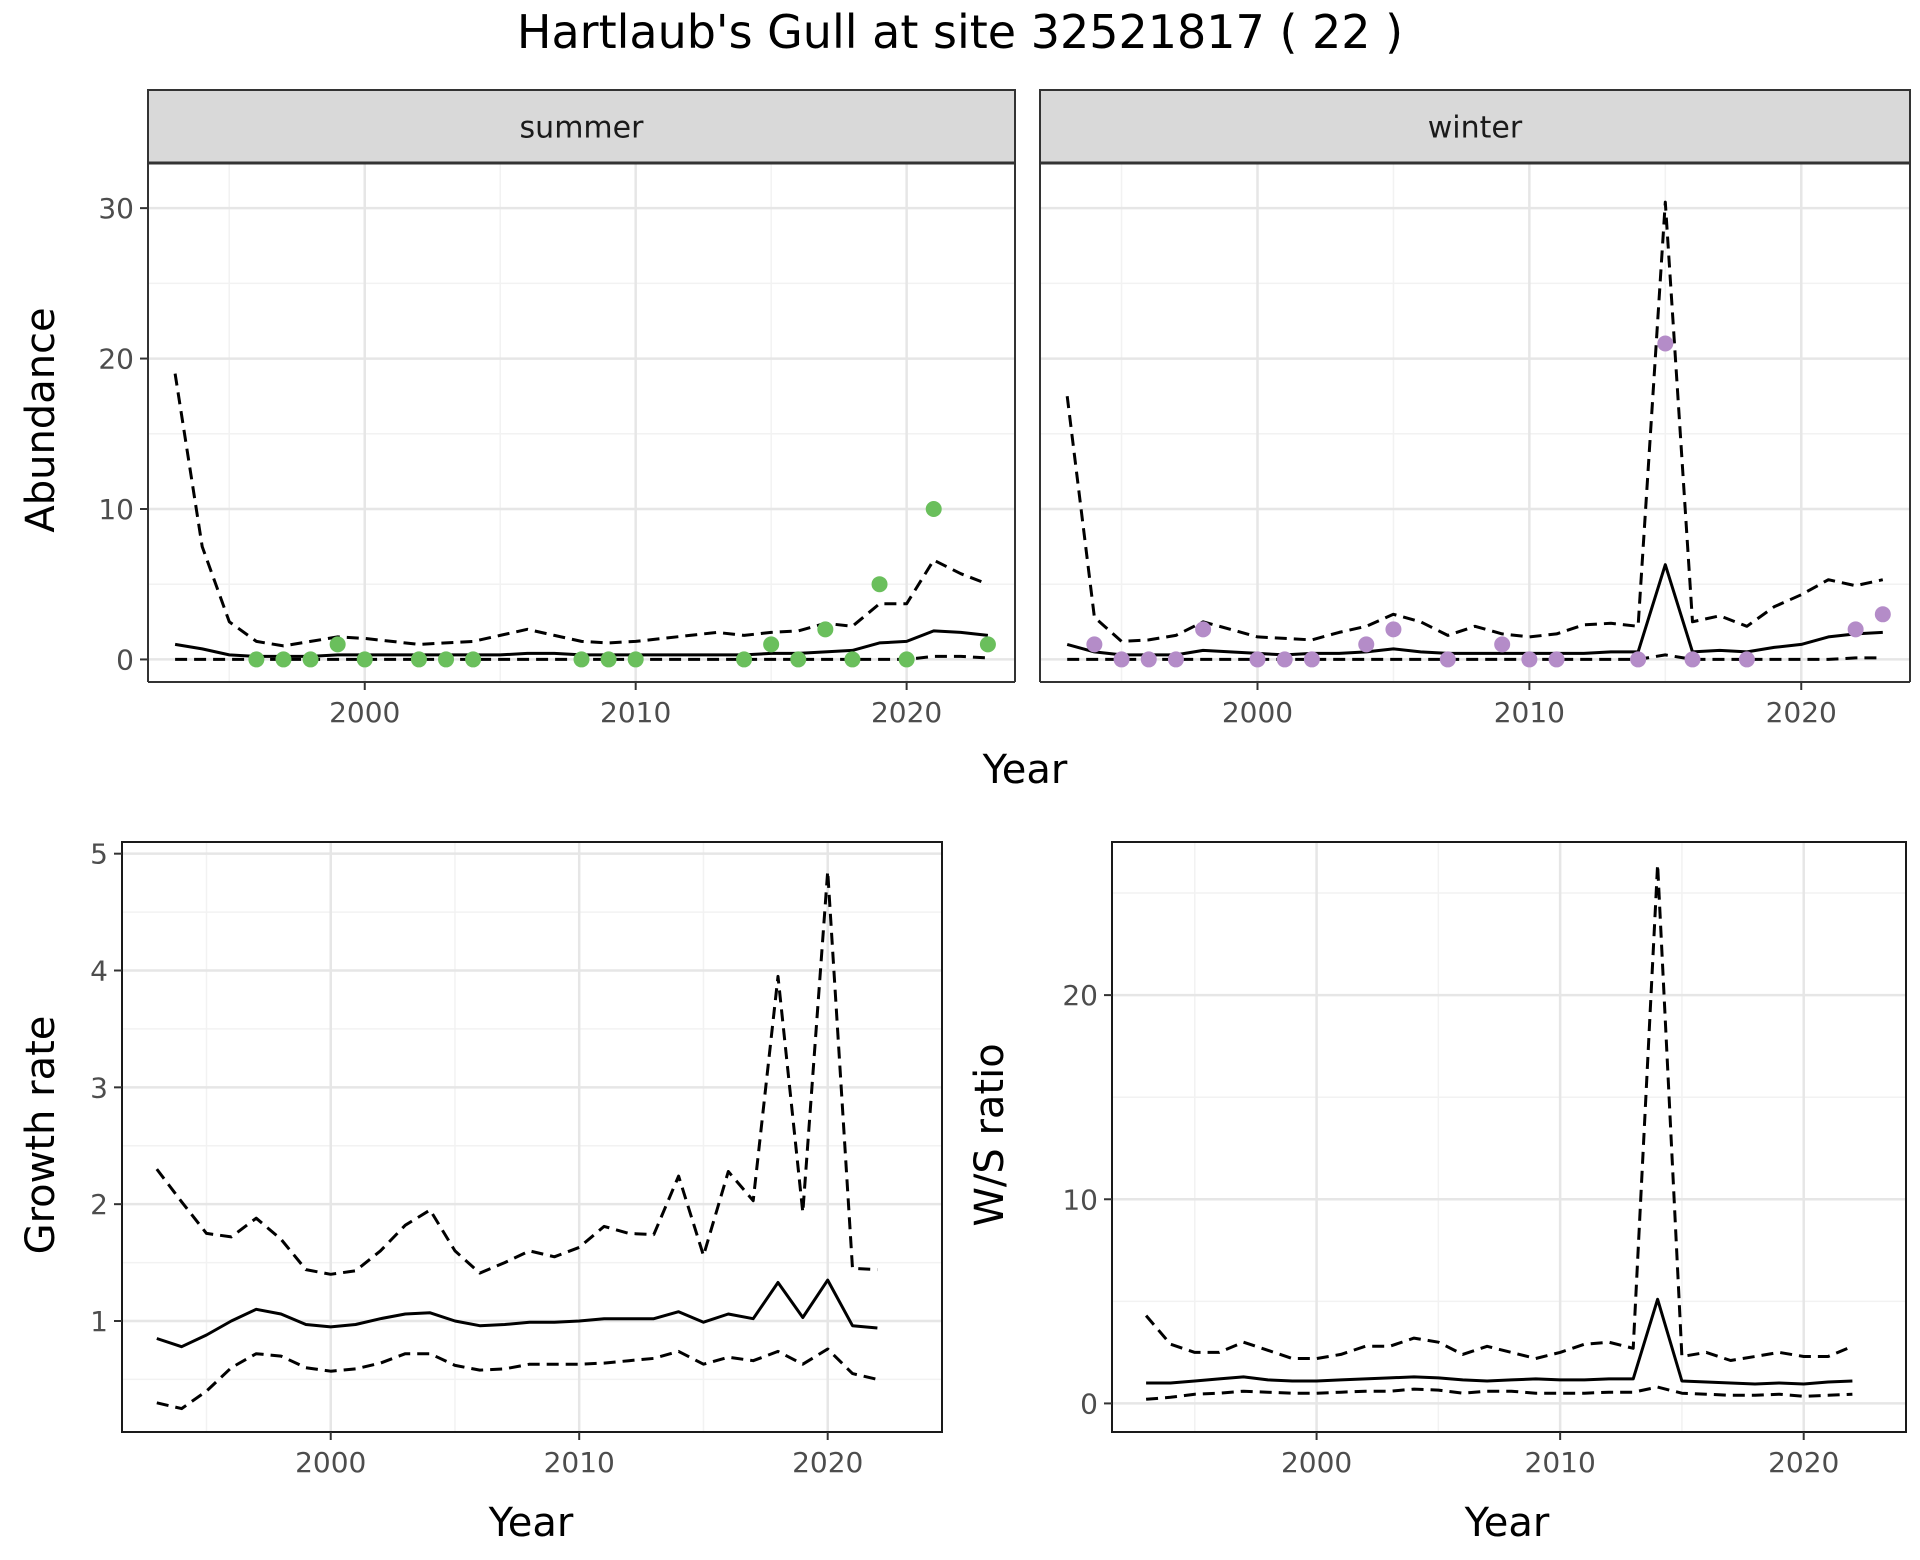 The image size is (1920, 1560). What do you see at coordinates (531, 1523) in the screenshot?
I see `growth-x-axis-title: Year` at bounding box center [531, 1523].